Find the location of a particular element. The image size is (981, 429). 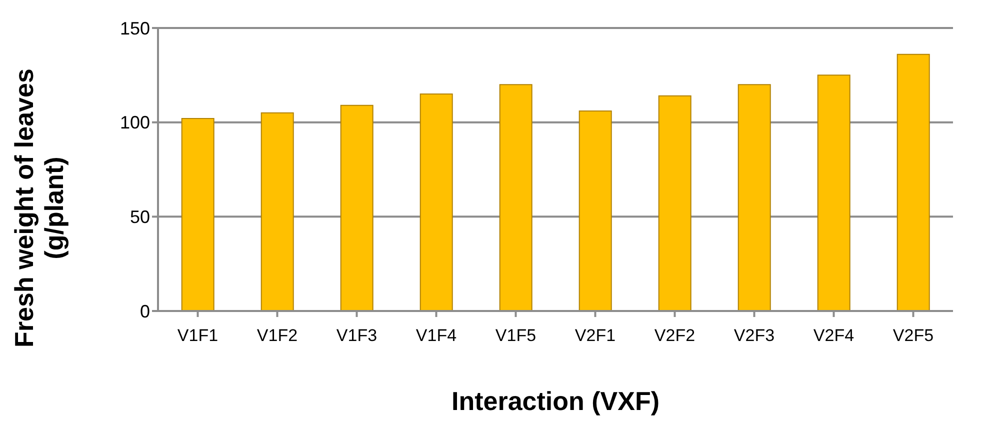

x-tick-label: V1F5 is located at coordinates (515, 336).